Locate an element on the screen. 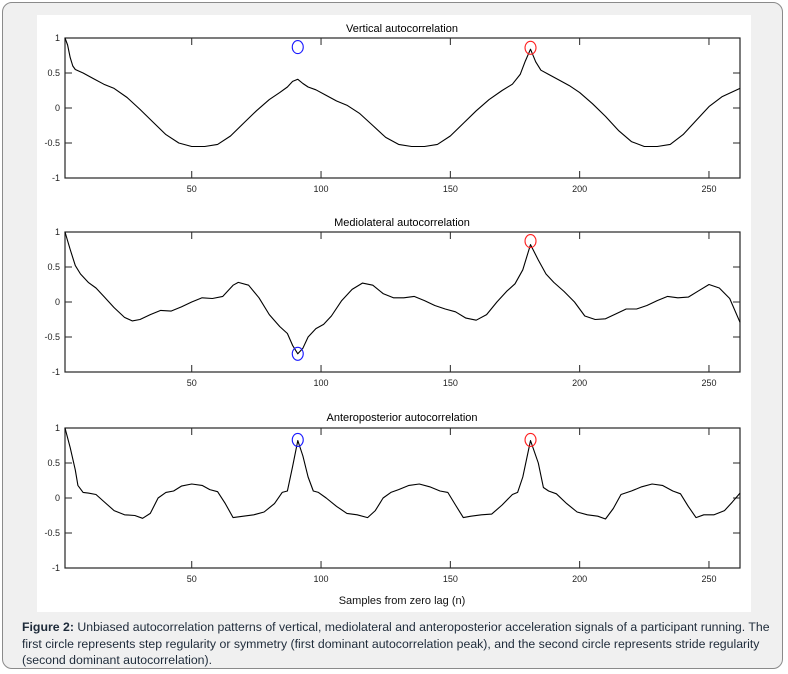 The width and height of the screenshot is (788, 674). plot-title: Mediolateral autocorrelation is located at coordinates (402, 223).